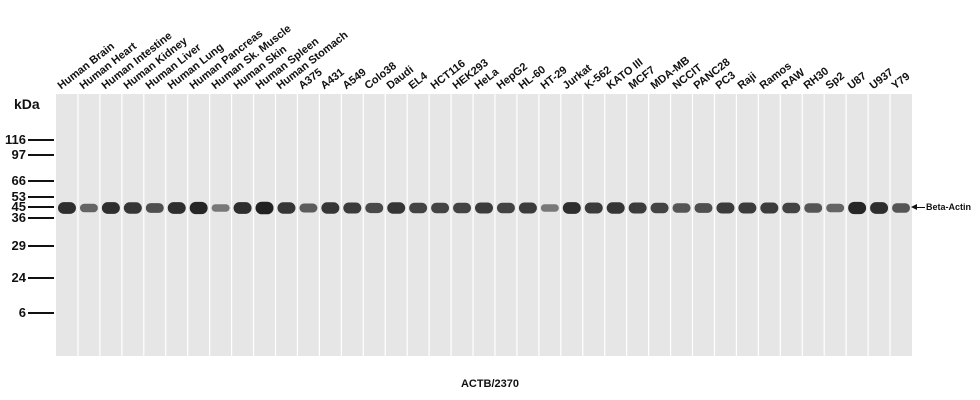  What do you see at coordinates (15, 139) in the screenshot?
I see `marker-label: 116` at bounding box center [15, 139].